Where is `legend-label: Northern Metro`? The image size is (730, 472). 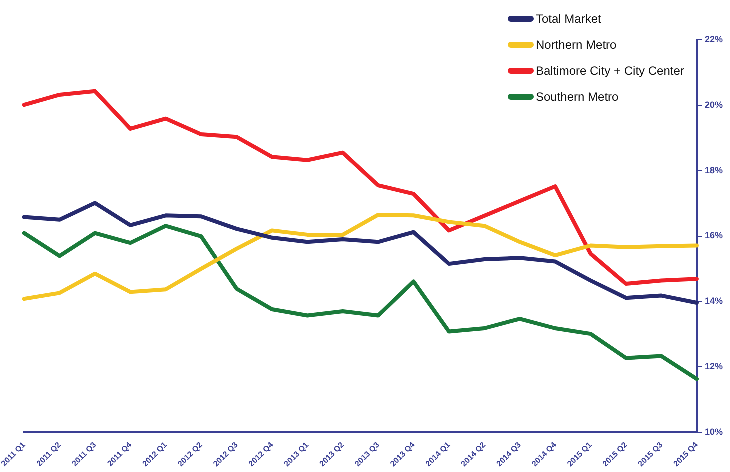
legend-label: Northern Metro is located at coordinates (576, 45).